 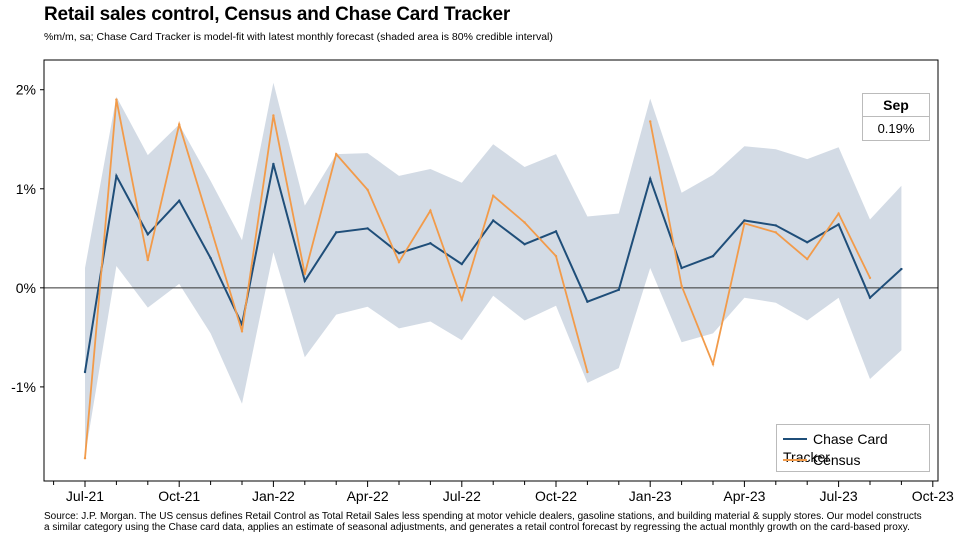 What do you see at coordinates (933, 496) in the screenshot?
I see `x-tick-label: Oct-23` at bounding box center [933, 496].